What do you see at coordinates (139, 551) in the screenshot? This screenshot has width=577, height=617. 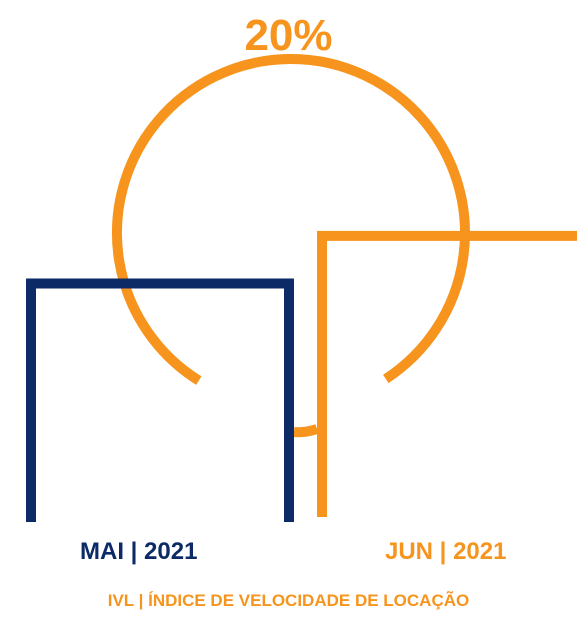 I see `category-label-mai-2021: MAI | 2021` at bounding box center [139, 551].